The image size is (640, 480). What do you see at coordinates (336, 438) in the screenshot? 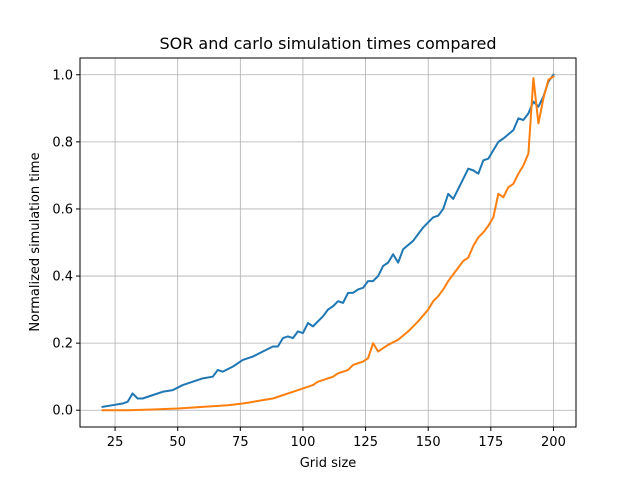
I see `x-axis-ticks: 25 50 75 100 125 150 175 200` at bounding box center [336, 438].